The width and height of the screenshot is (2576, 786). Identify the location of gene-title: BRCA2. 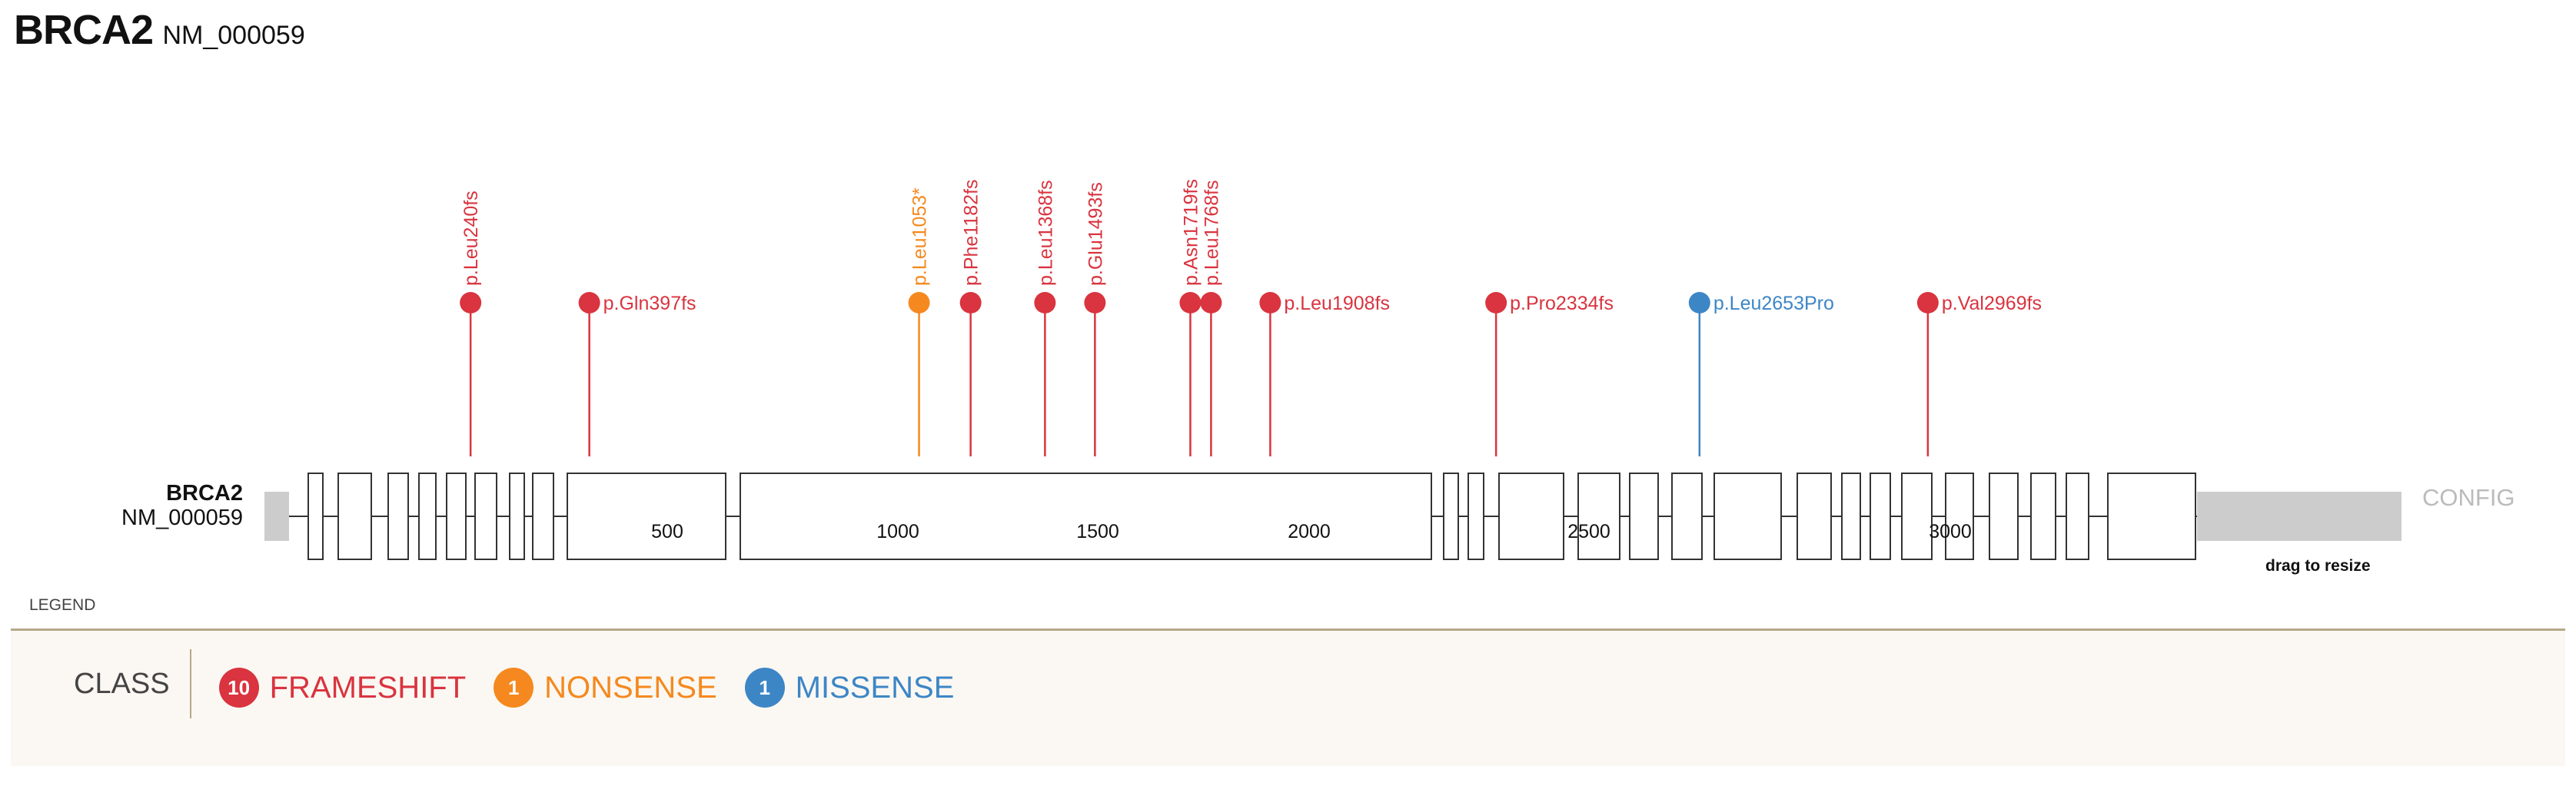
(84, 30).